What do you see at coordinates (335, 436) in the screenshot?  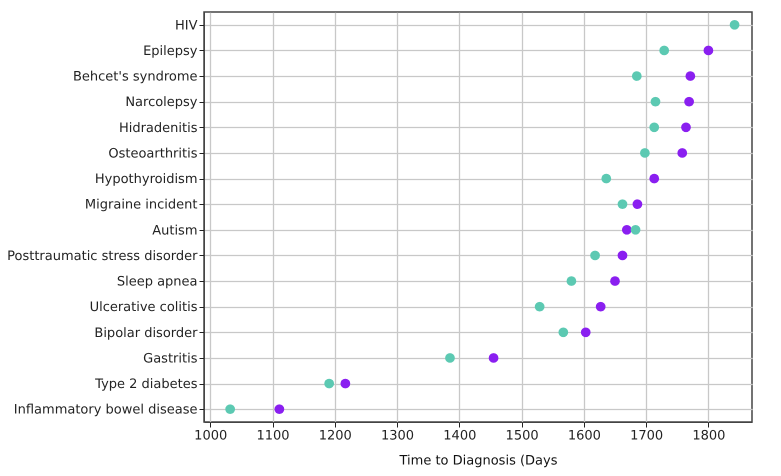 I see `x-tick-label: 1200` at bounding box center [335, 436].